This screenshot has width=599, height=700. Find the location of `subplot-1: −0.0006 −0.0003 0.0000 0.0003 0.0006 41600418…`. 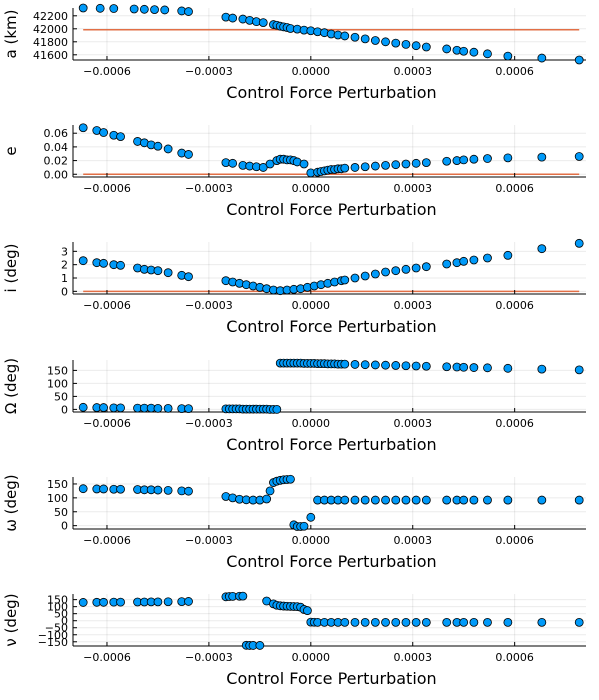

subplot-1: −0.0006 −0.0003 0.0000 0.0003 0.0006 41600418… is located at coordinates (294, 52).